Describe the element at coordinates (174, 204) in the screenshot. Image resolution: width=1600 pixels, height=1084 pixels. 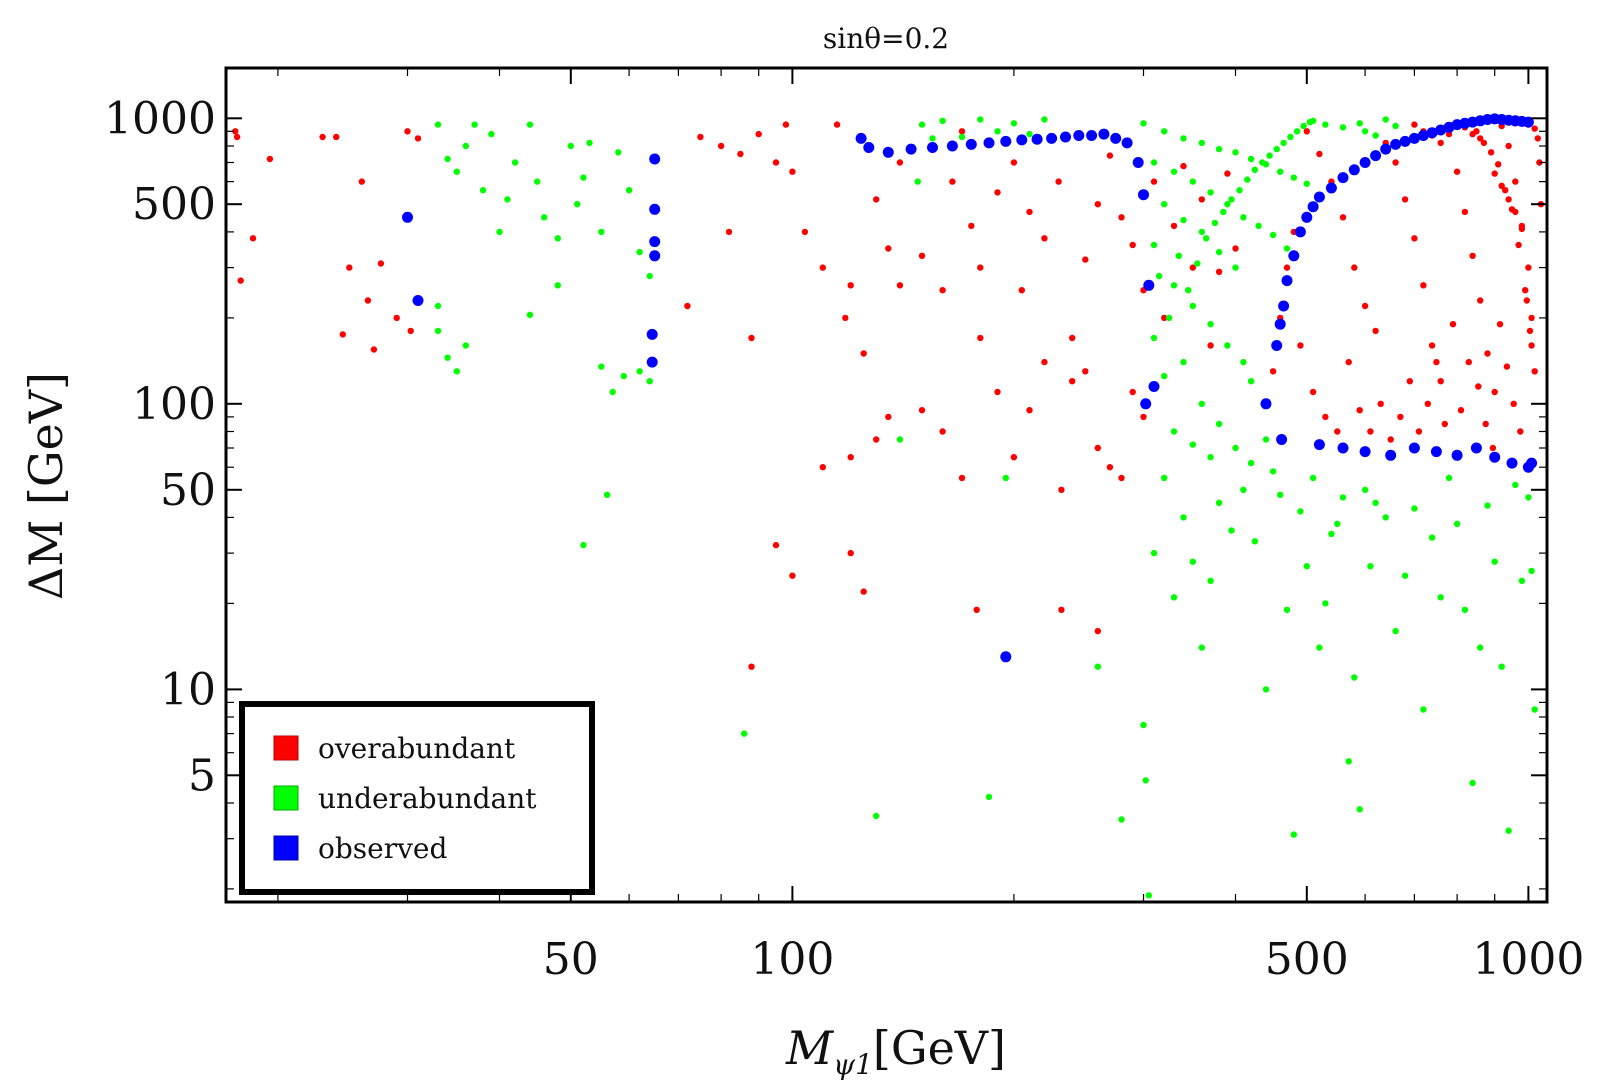
I see `y-tick-label: 500` at that location.